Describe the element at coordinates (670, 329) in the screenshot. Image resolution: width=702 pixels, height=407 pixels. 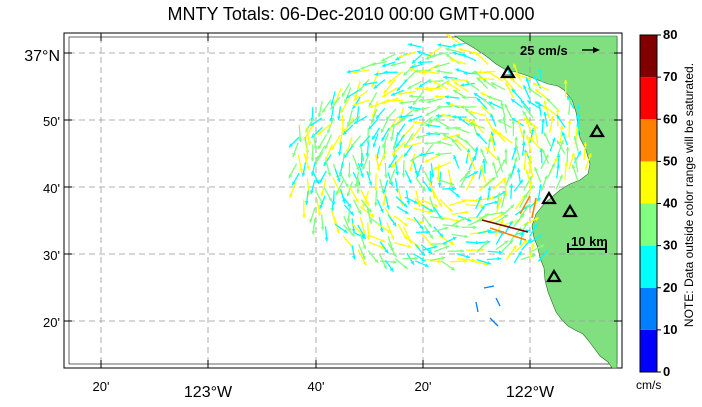
I see `colorbar-tick-label: 10` at that location.